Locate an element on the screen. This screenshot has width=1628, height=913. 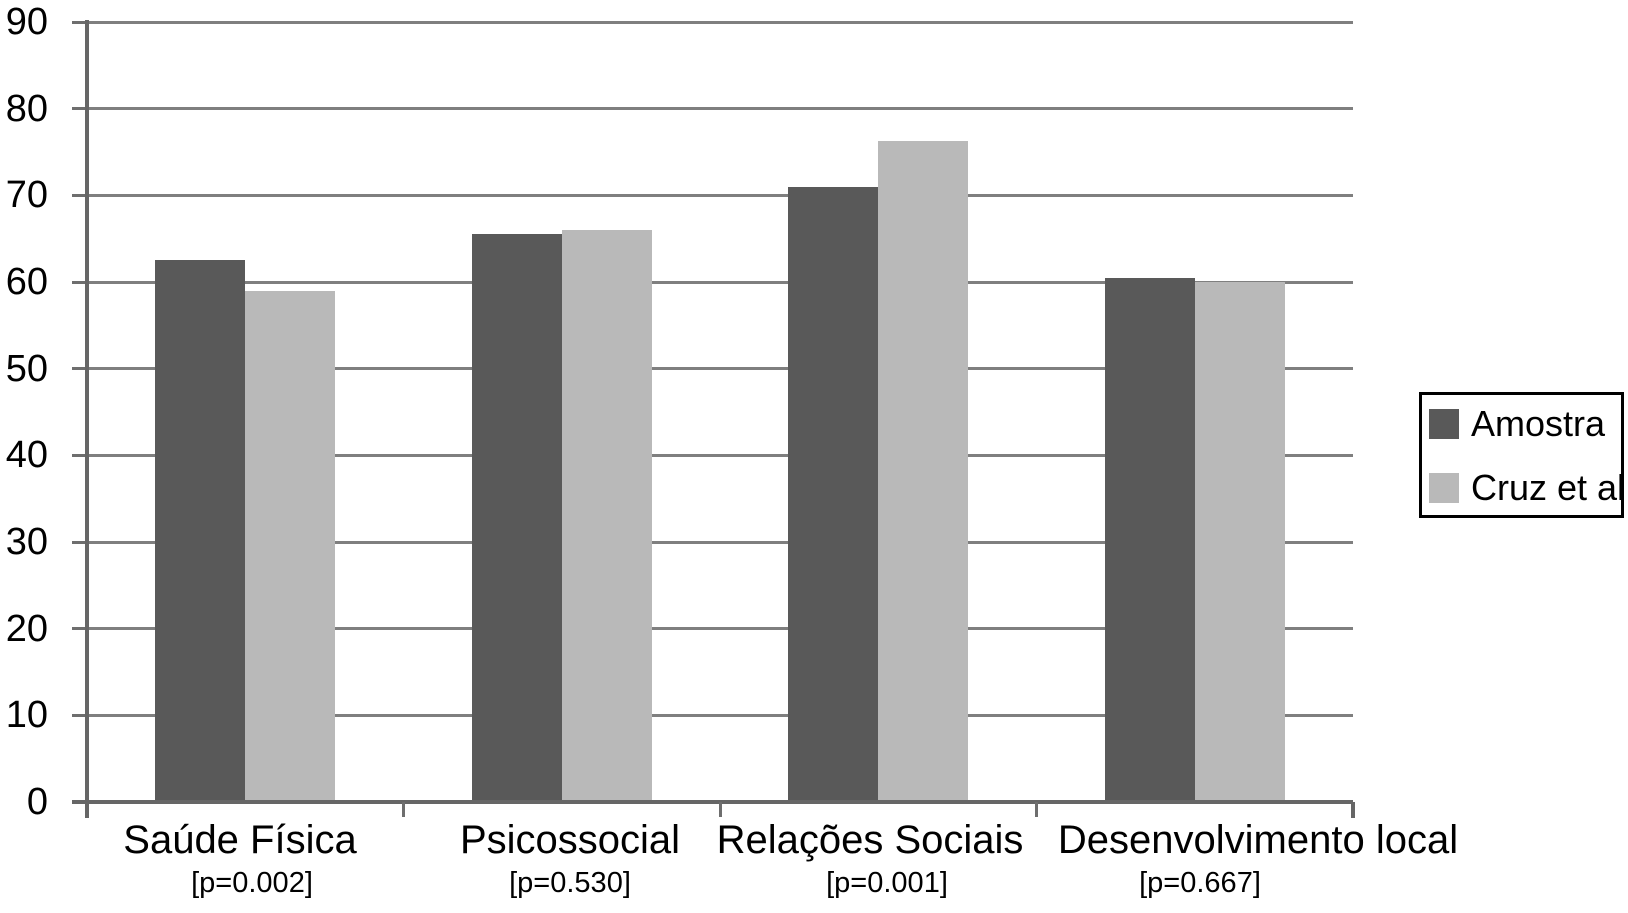
p-value-label-psicossocial: [p=0.530] is located at coordinates (570, 883).